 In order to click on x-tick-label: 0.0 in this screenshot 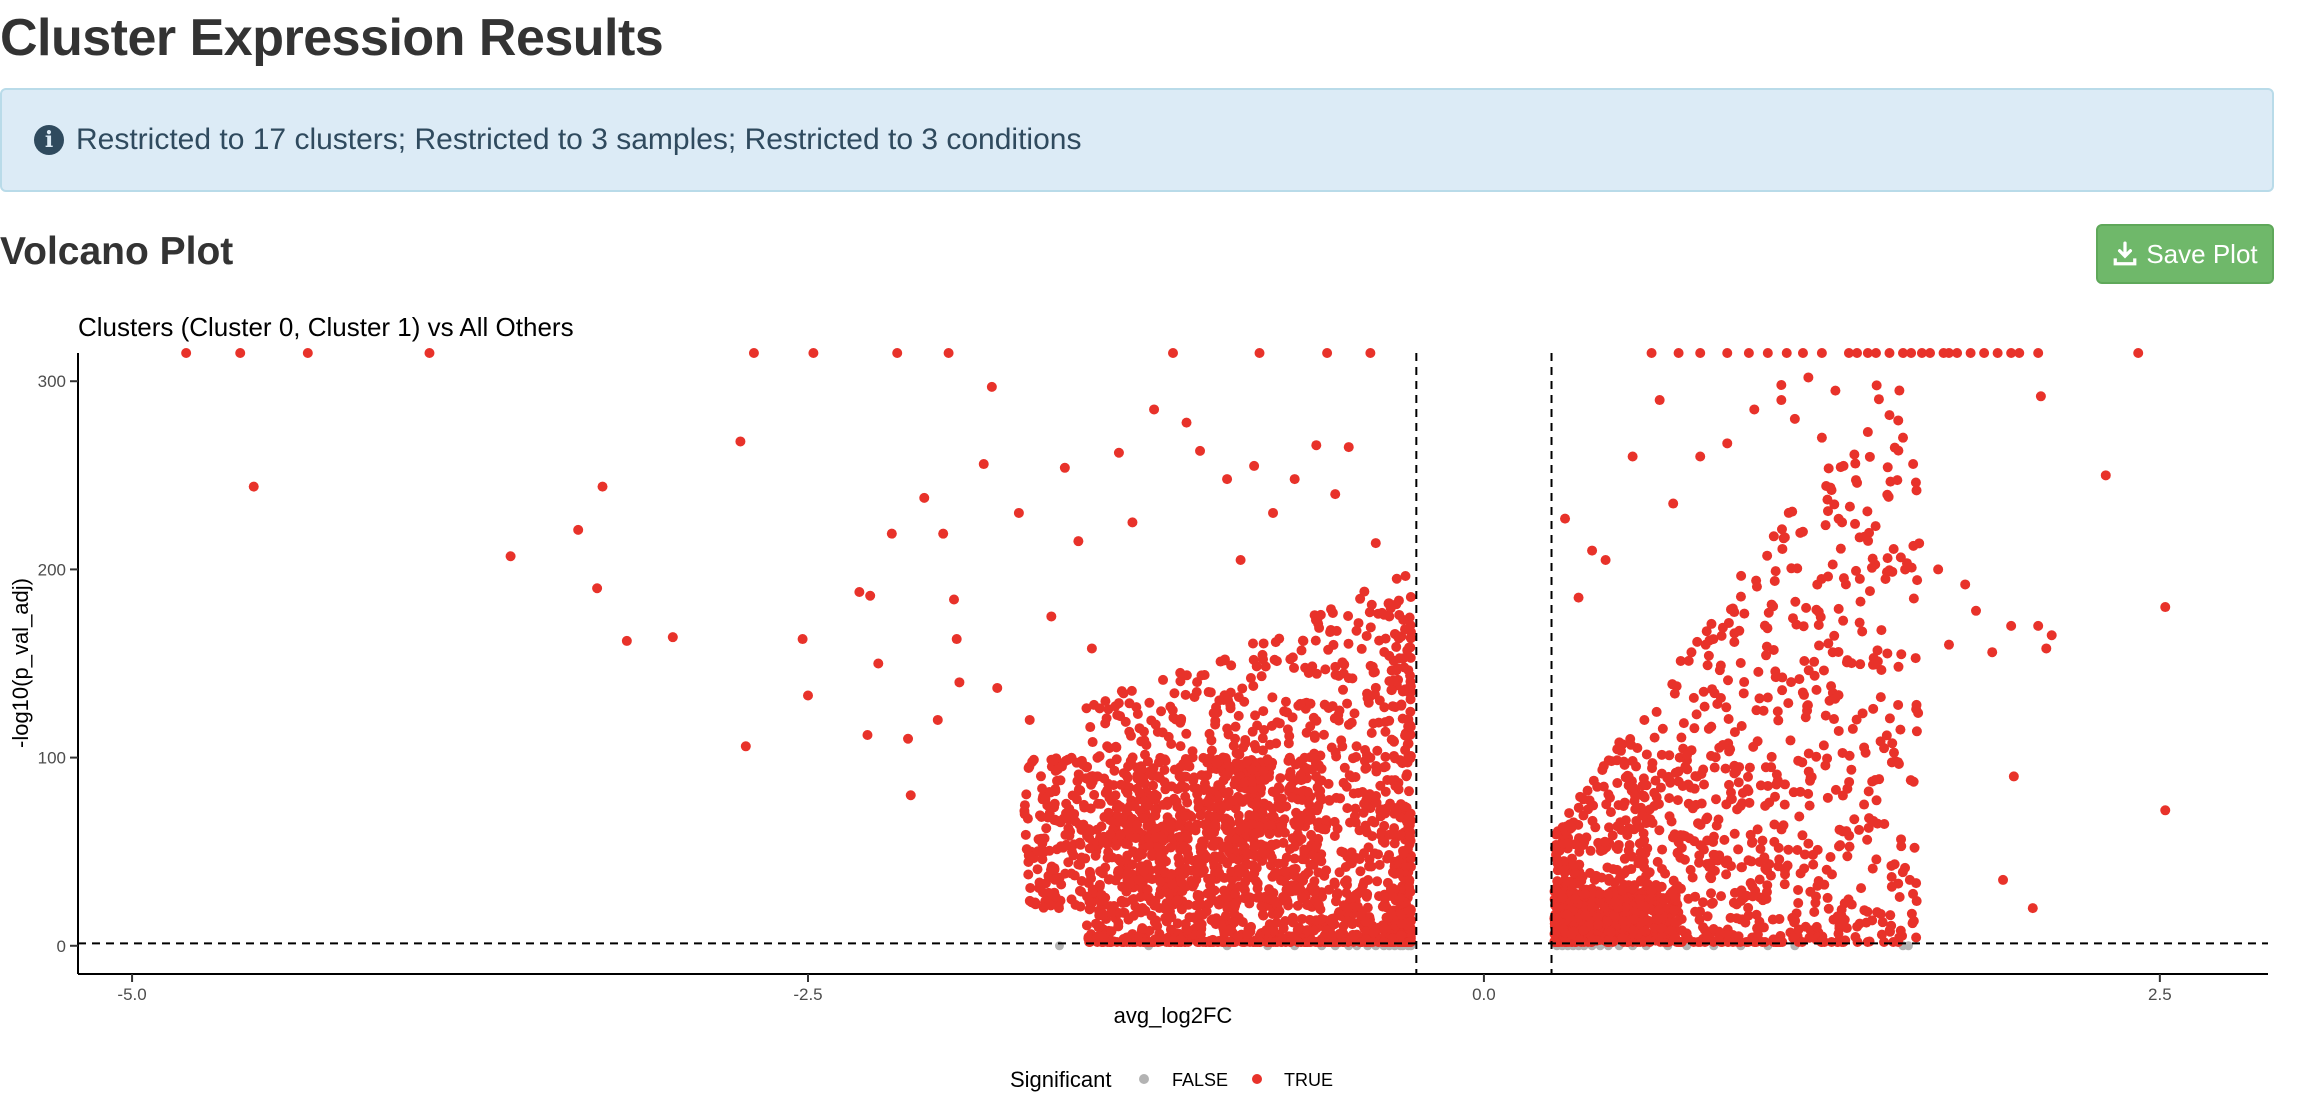, I will do `click(1484, 994)`.